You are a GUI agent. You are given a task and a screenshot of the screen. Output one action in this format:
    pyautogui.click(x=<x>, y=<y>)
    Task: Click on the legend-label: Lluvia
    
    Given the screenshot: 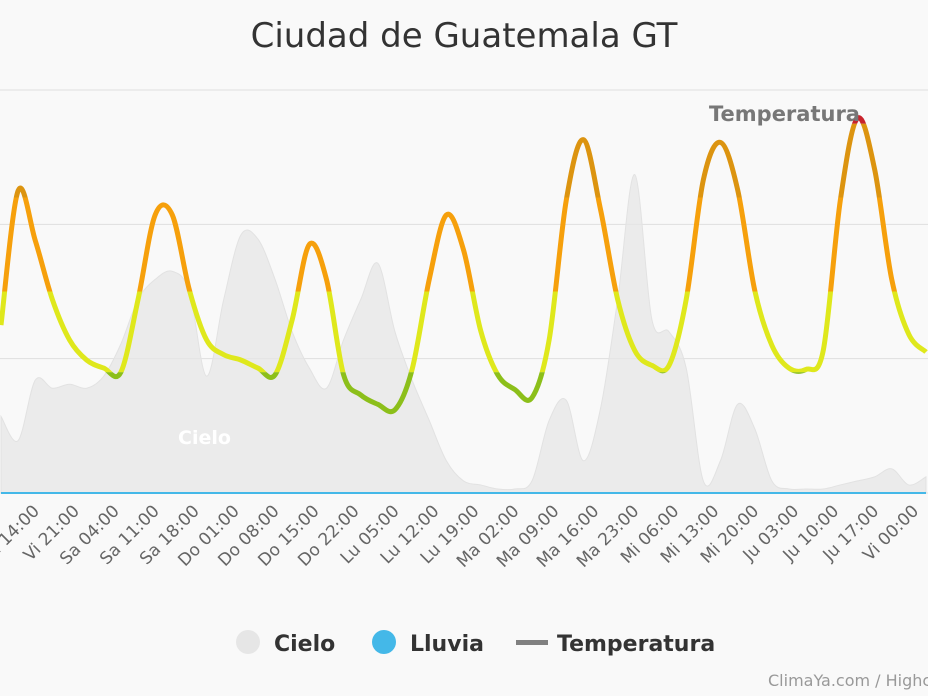 What is the action you would take?
    pyautogui.click(x=447, y=644)
    